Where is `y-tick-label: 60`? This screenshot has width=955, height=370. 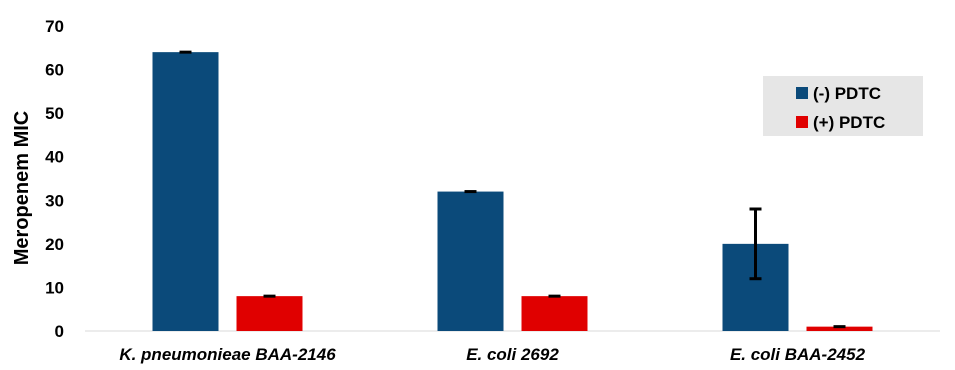 y-tick-label: 60 is located at coordinates (54, 70).